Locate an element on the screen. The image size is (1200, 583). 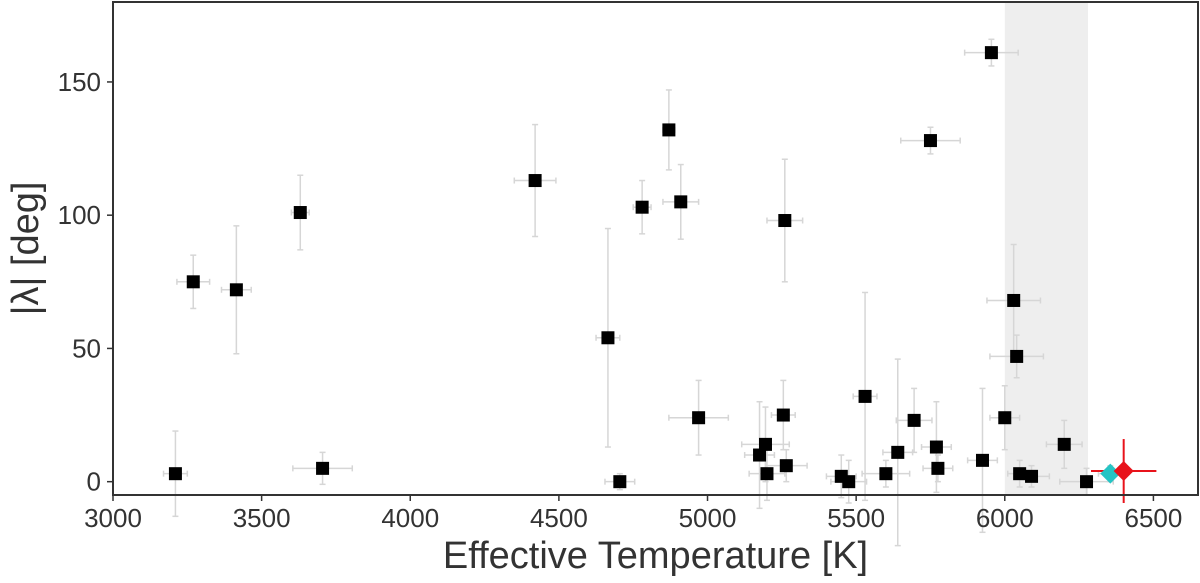
x-tick-label: 6000 is located at coordinates (1005, 518).